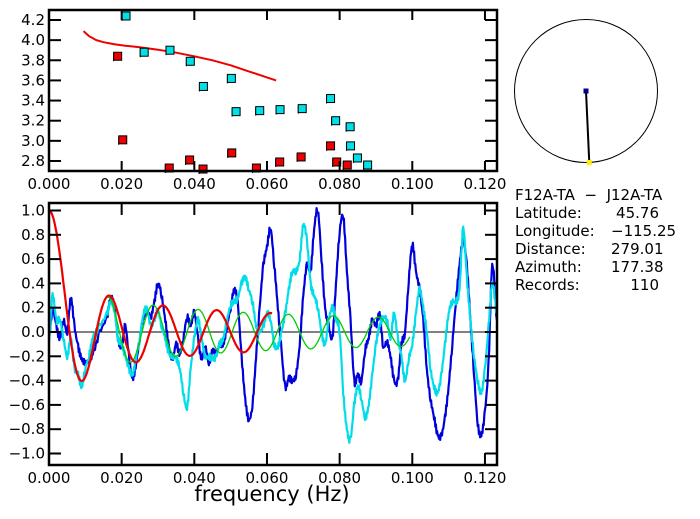 The height and width of the screenshot is (519, 700). I want to click on station-pair-title: F12A-TA − J12A-TA, so click(589, 195).